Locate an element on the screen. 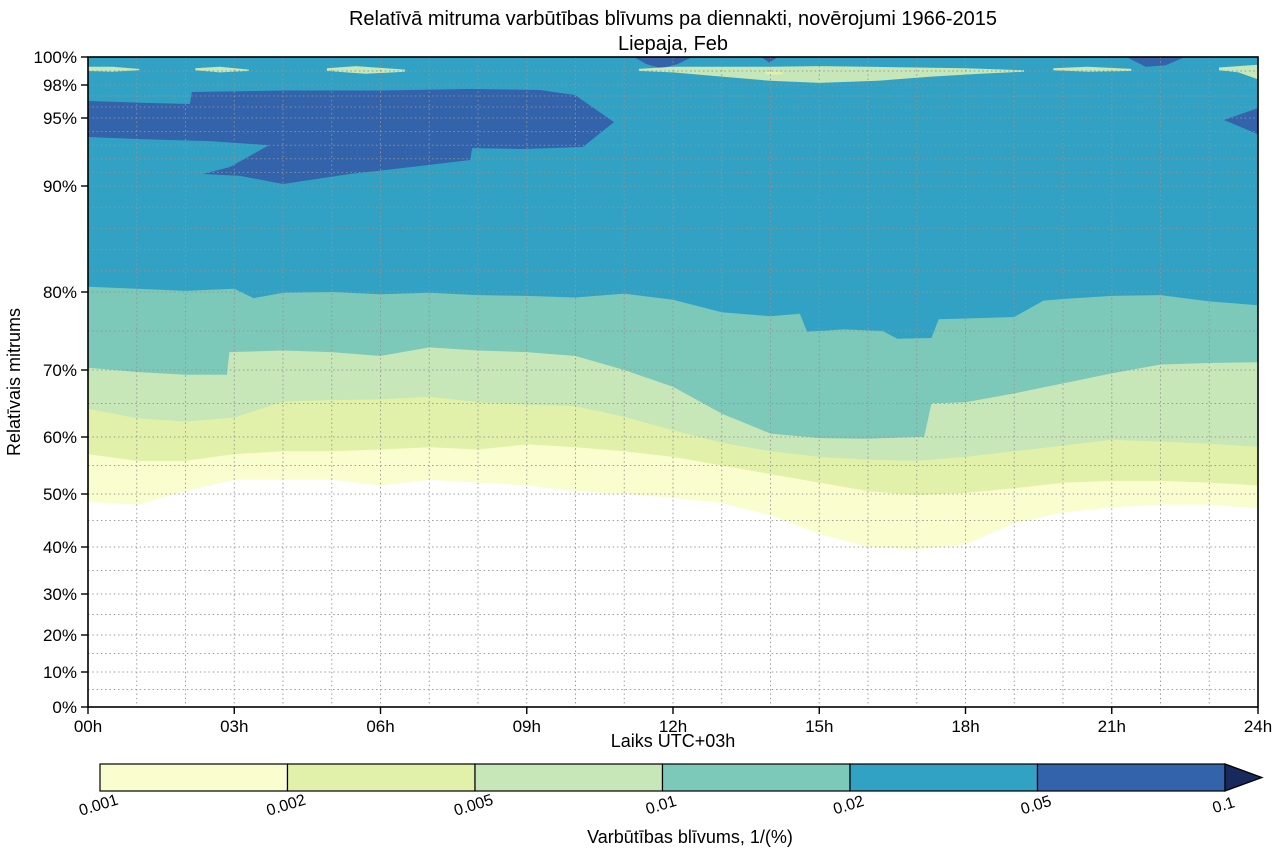 This screenshot has width=1284, height=863. colorbar-tick-label: 0.02 is located at coordinates (848, 805).